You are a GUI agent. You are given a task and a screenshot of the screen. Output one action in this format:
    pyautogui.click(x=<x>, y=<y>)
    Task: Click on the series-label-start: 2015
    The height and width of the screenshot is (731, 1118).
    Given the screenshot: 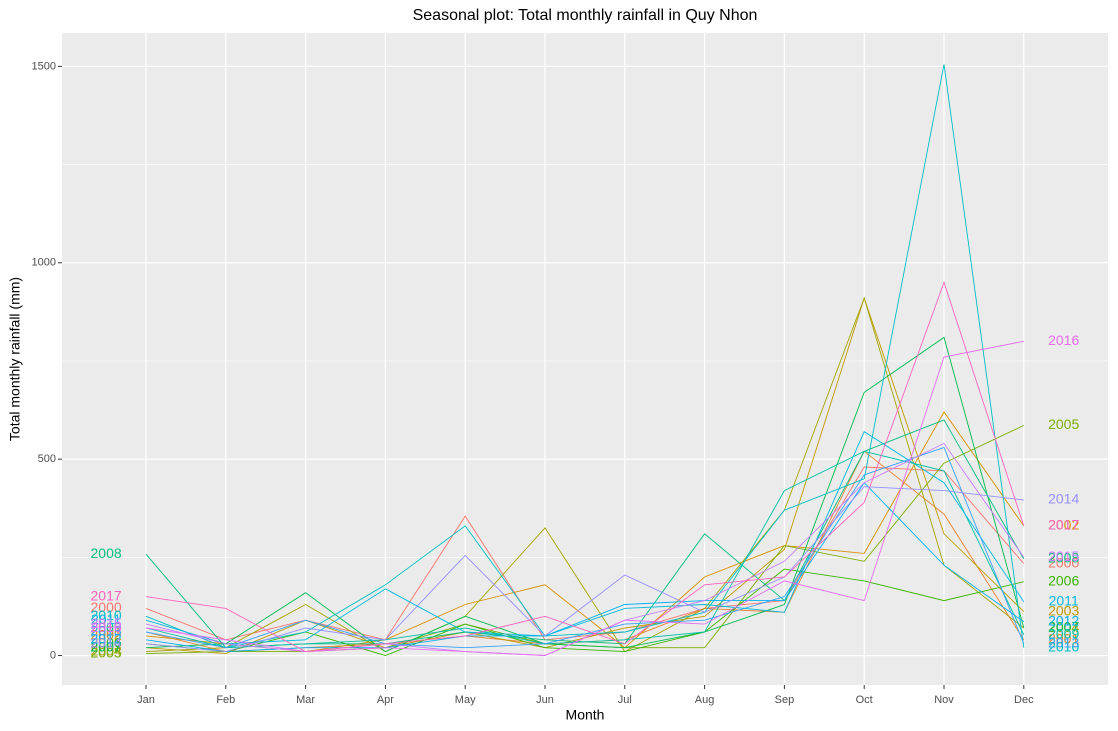 What is the action you would take?
    pyautogui.click(x=106, y=623)
    